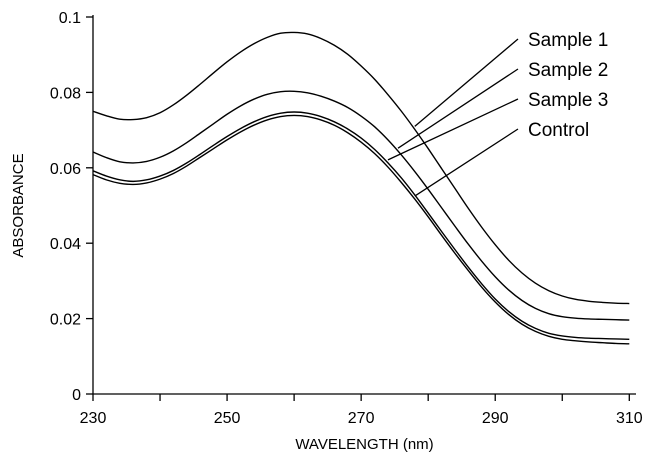  I want to click on y-tick-label: 0.02, so click(65, 320).